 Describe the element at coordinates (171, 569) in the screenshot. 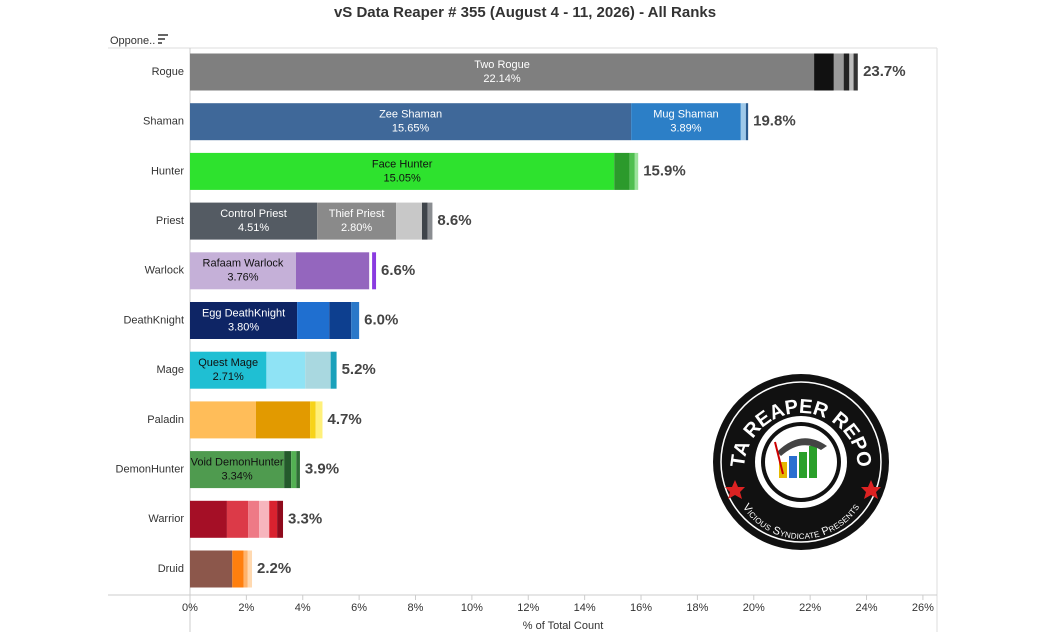

I see `category-label: Druid` at that location.